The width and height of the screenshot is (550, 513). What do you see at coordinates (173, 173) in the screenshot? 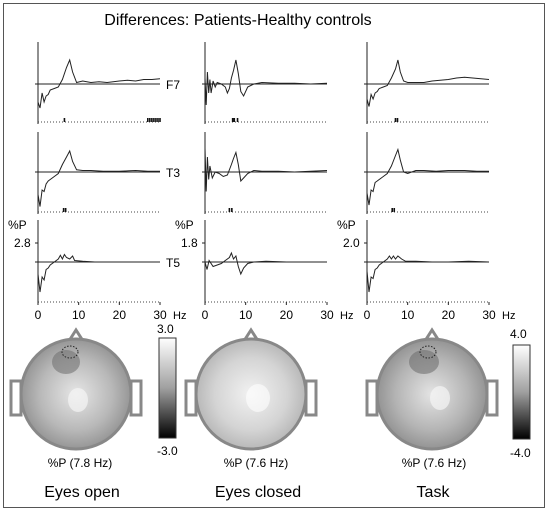
I see `channel-label-t3: T3` at bounding box center [173, 173].